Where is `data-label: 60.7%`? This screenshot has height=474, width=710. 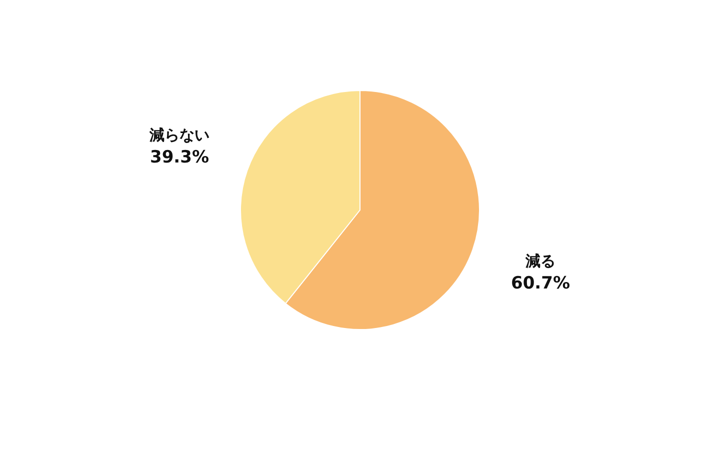 data-label: 60.7% is located at coordinates (540, 283).